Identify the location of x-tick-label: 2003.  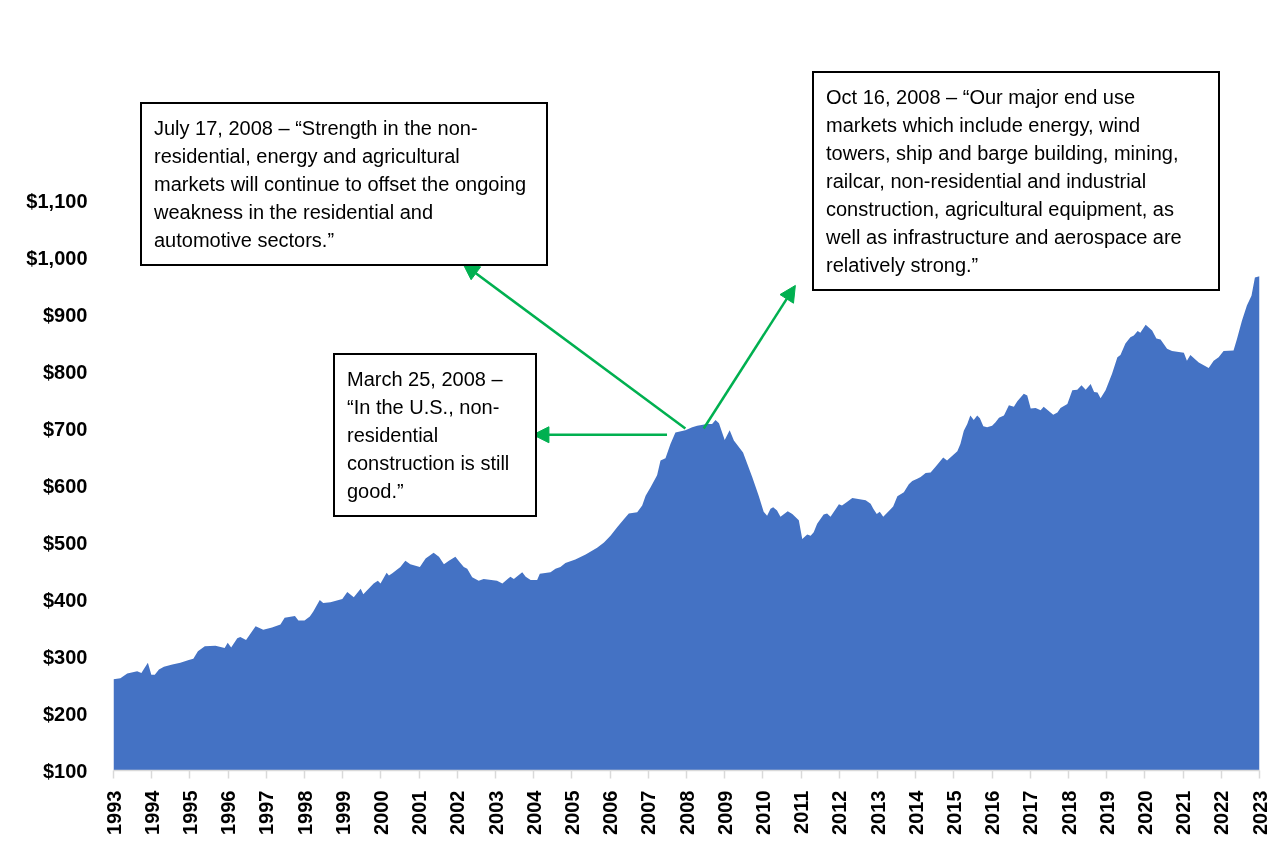
(495, 812).